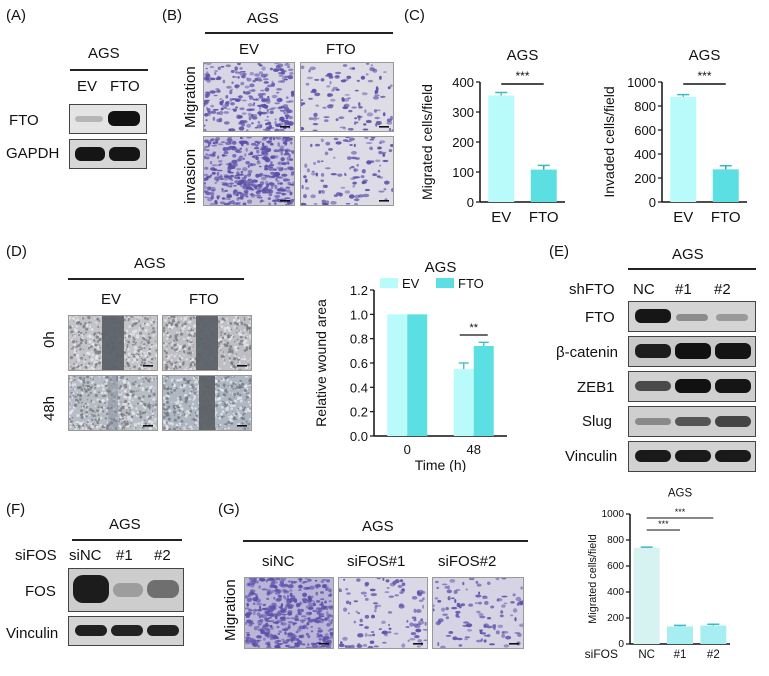 This screenshot has height=676, width=769. What do you see at coordinates (596, 387) in the screenshot?
I see `panel-e-row-zeb1: ZEB1` at bounding box center [596, 387].